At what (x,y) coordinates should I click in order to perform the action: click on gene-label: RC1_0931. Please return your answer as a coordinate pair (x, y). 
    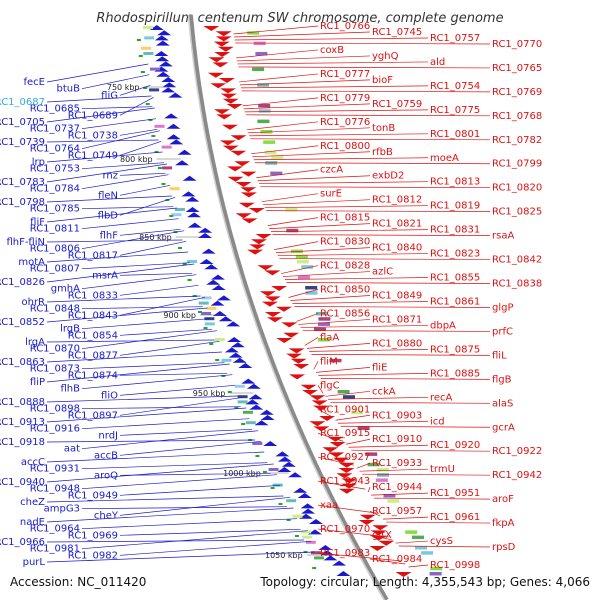
    Looking at the image, I should click on (55, 469).